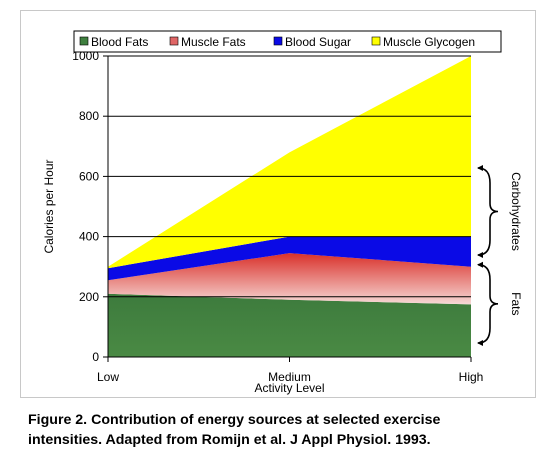  Describe the element at coordinates (119, 42) in the screenshot. I see `legend-label-blood-fats: Blood Fats` at that location.